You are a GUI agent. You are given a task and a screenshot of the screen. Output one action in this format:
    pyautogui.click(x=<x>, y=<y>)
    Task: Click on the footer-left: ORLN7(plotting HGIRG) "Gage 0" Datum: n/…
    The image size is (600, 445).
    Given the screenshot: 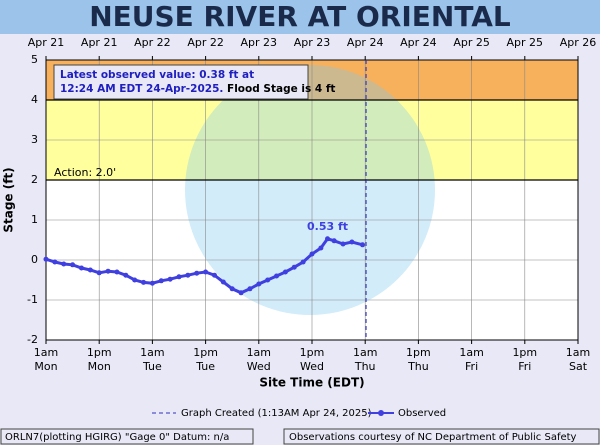 What is the action you would take?
    pyautogui.click(x=117, y=437)
    